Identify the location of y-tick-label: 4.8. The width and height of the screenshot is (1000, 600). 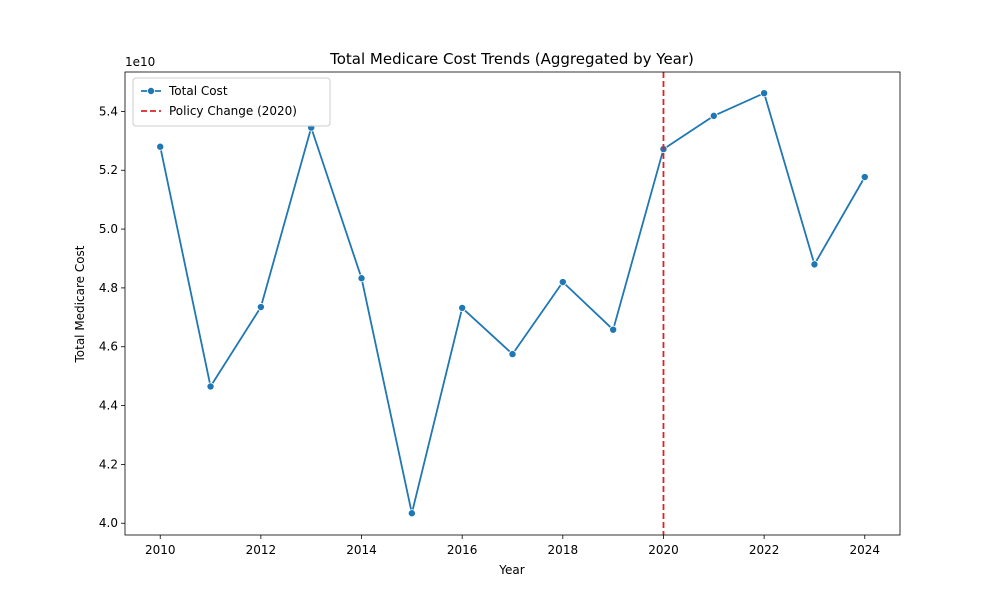
(108, 288).